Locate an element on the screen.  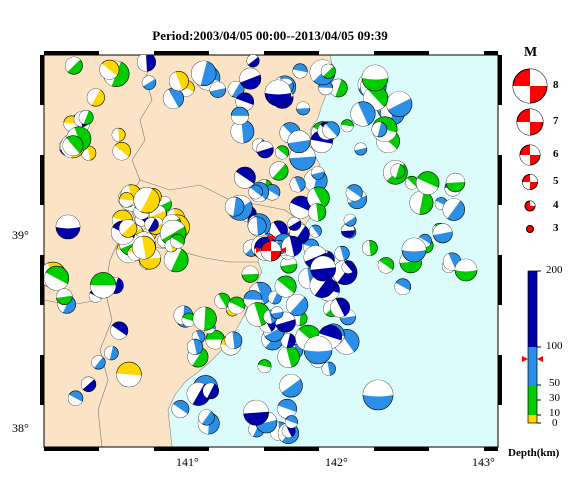
magnitude-legend is located at coordinates (530, 150).